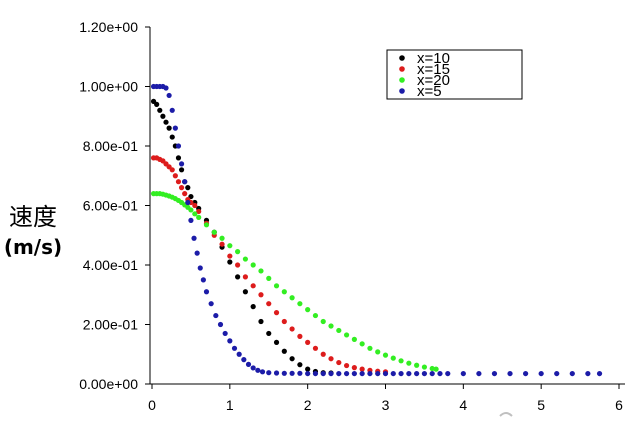 Image resolution: width=640 pixels, height=423 pixels. I want to click on y-tick-label: 6.00e-01, so click(110, 206).